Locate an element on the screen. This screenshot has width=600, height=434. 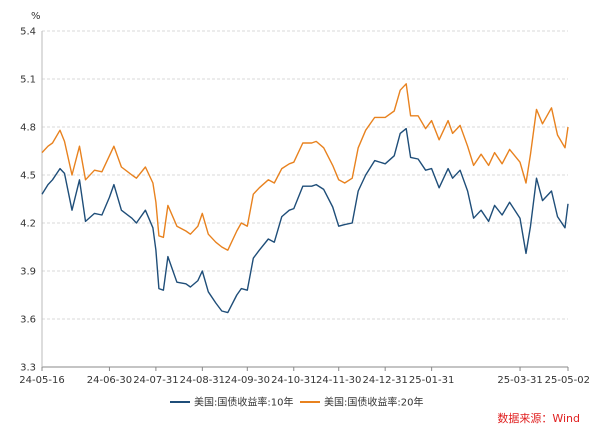
x-tick-label: 25-03-31 is located at coordinates (519, 380).